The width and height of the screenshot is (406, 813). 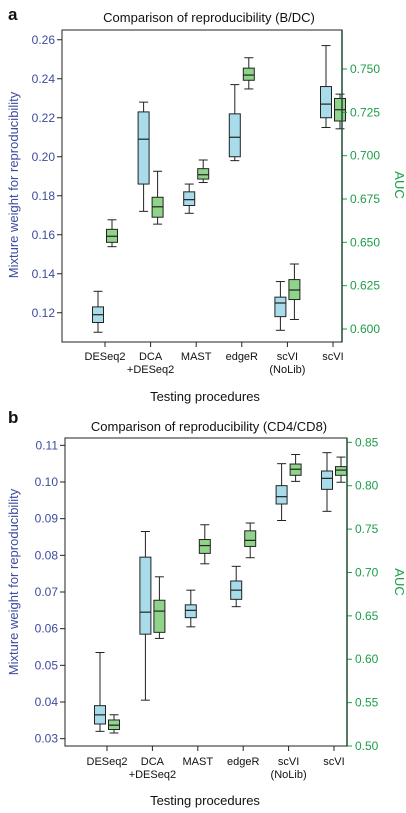 I want to click on y2-tick-label: 0.75, so click(x=367, y=529).